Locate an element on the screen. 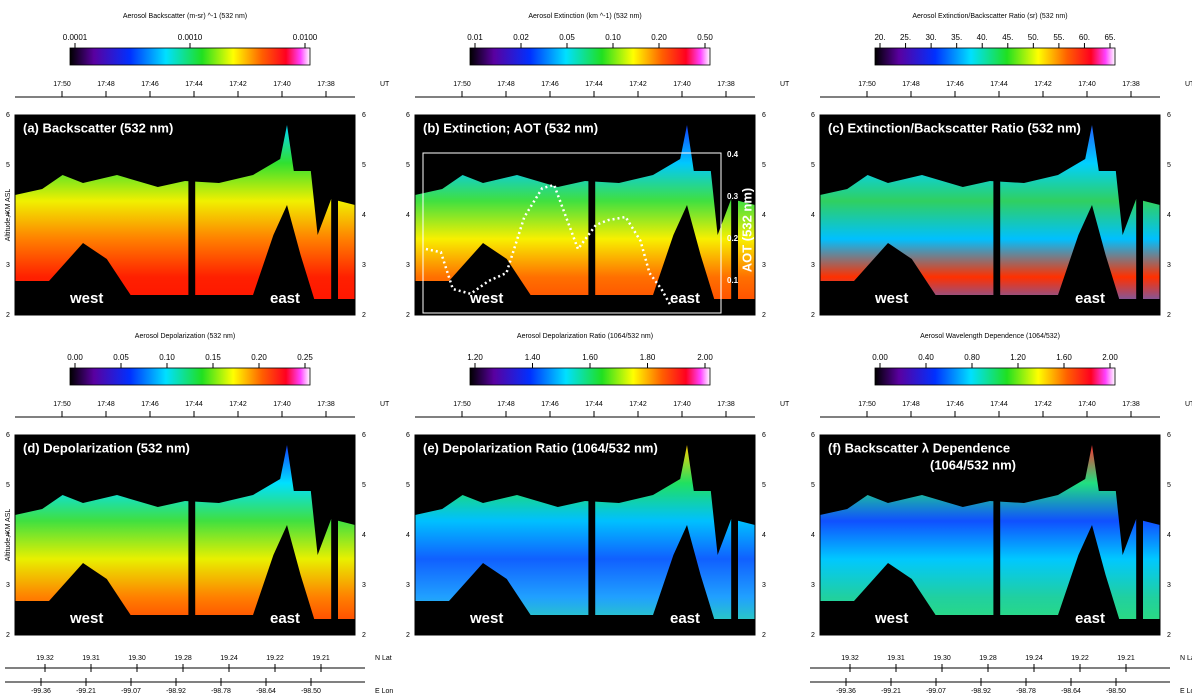 The image size is (1192, 696). ut-tick-label: 17:40 is located at coordinates (682, 404).